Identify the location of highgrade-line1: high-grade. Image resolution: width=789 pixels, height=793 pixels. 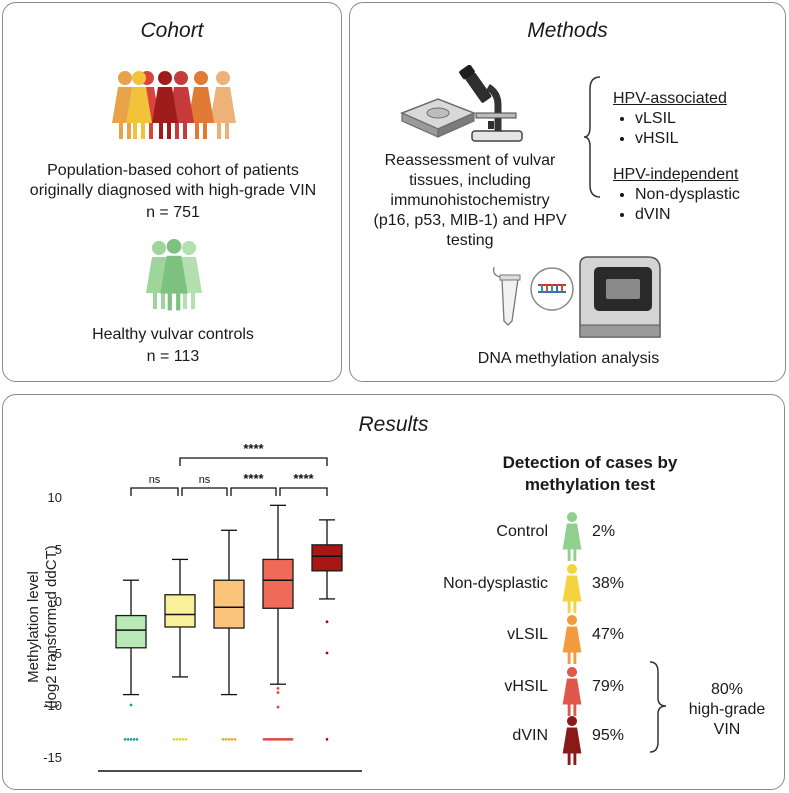
(727, 709).